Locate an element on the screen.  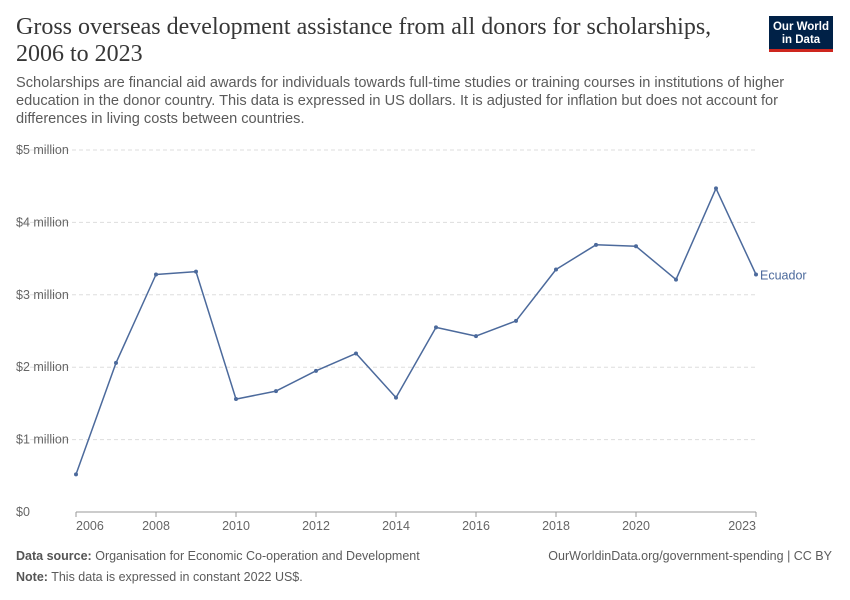
note-label: Note: is located at coordinates (32, 577).